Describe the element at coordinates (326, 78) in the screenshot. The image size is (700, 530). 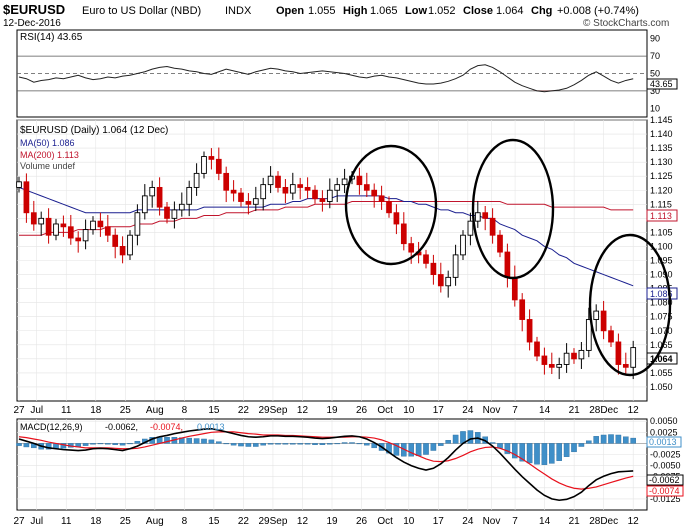
I see `rsi-series-line` at that location.